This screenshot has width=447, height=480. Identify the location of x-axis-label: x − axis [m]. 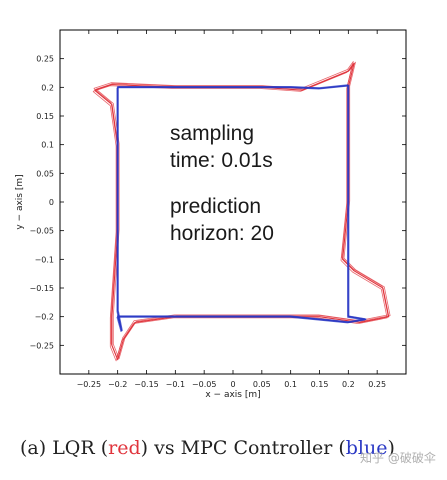
(232, 395).